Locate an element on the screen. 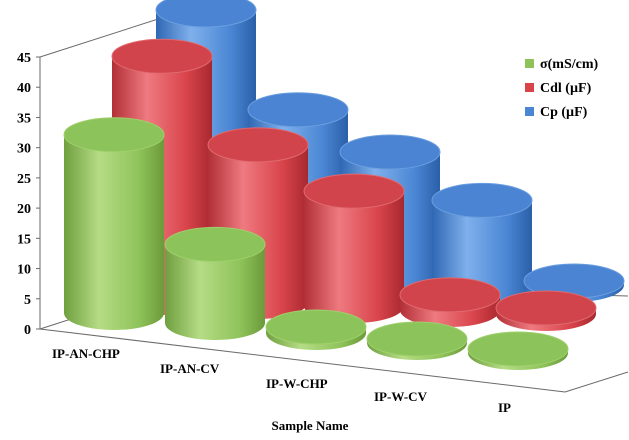 This screenshot has width=629, height=440. y-tick-label: 45 is located at coordinates (24, 58).